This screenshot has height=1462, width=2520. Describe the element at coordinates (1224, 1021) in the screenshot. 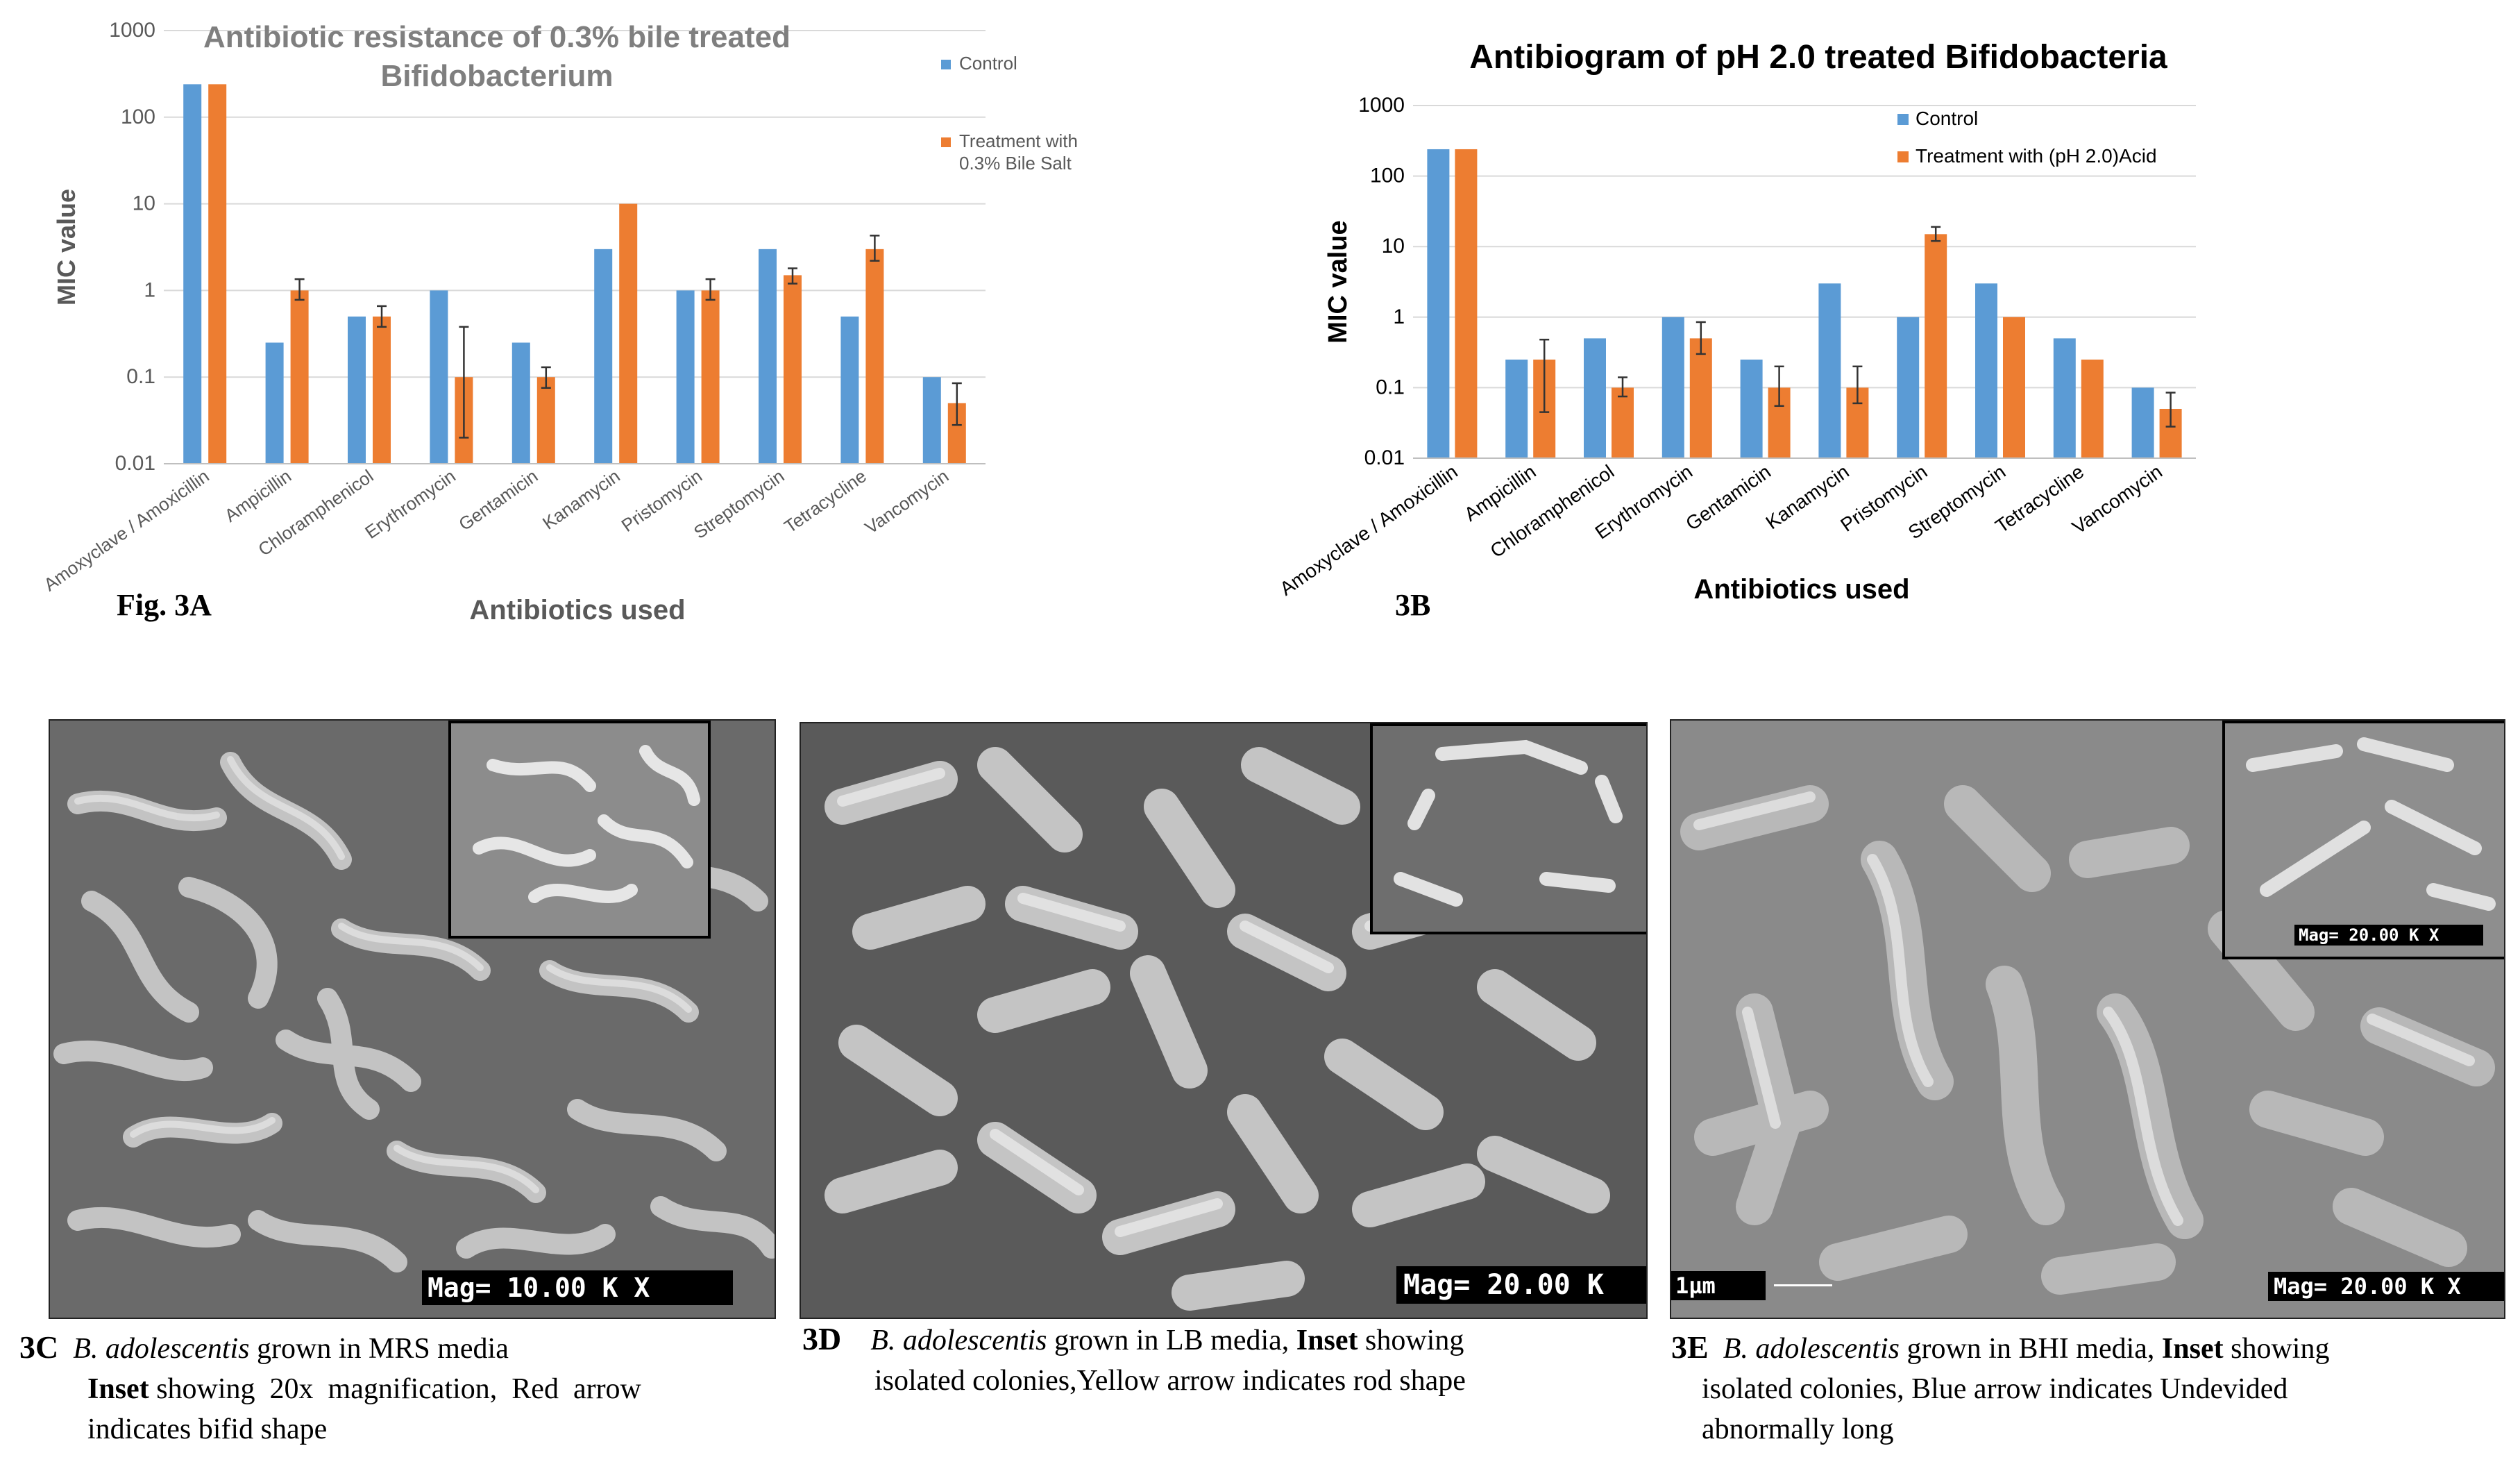

I see `sem-image-3d: Mag= 20.00 K` at that location.